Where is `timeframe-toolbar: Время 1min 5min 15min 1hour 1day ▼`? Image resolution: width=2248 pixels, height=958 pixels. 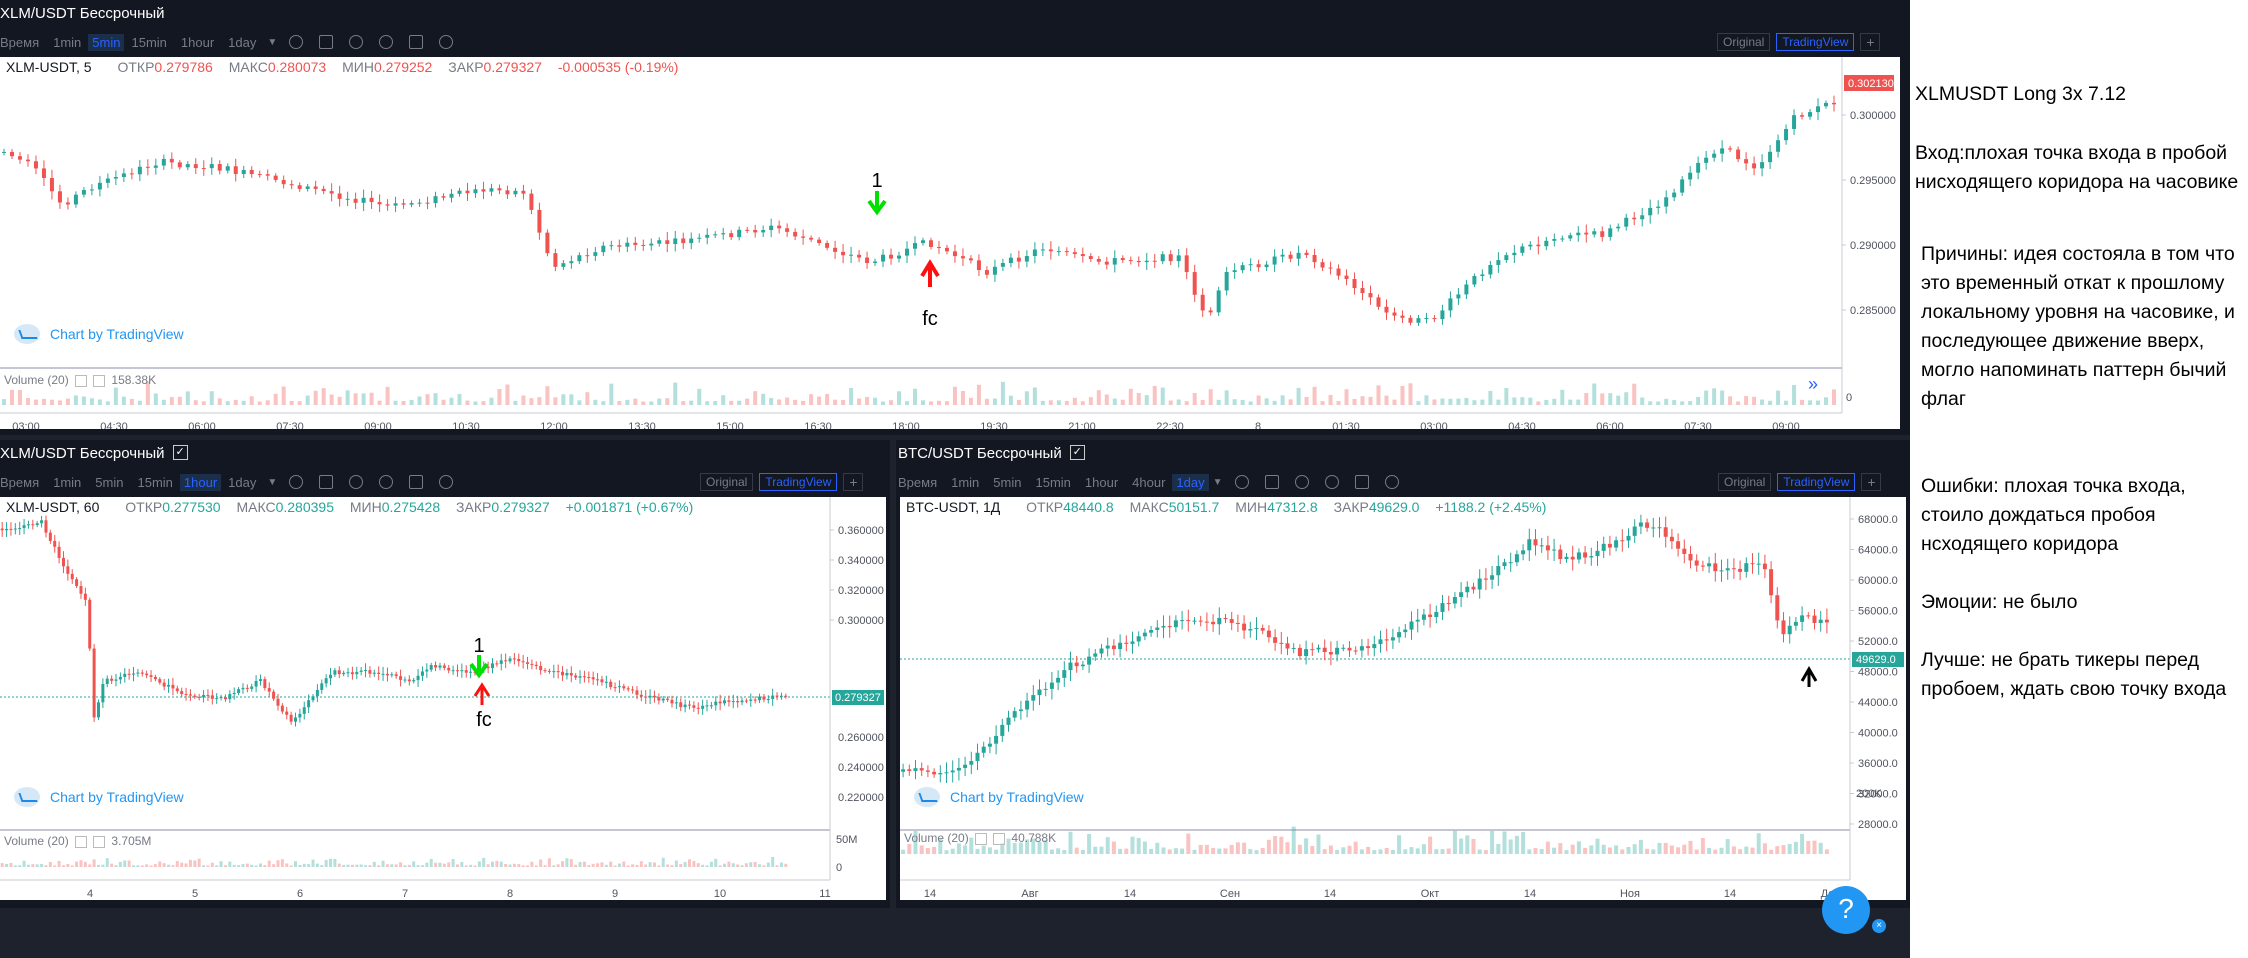
timeframe-toolbar: Время 1min 5min 15min 1hour 1day ▼ is located at coordinates (230, 42).